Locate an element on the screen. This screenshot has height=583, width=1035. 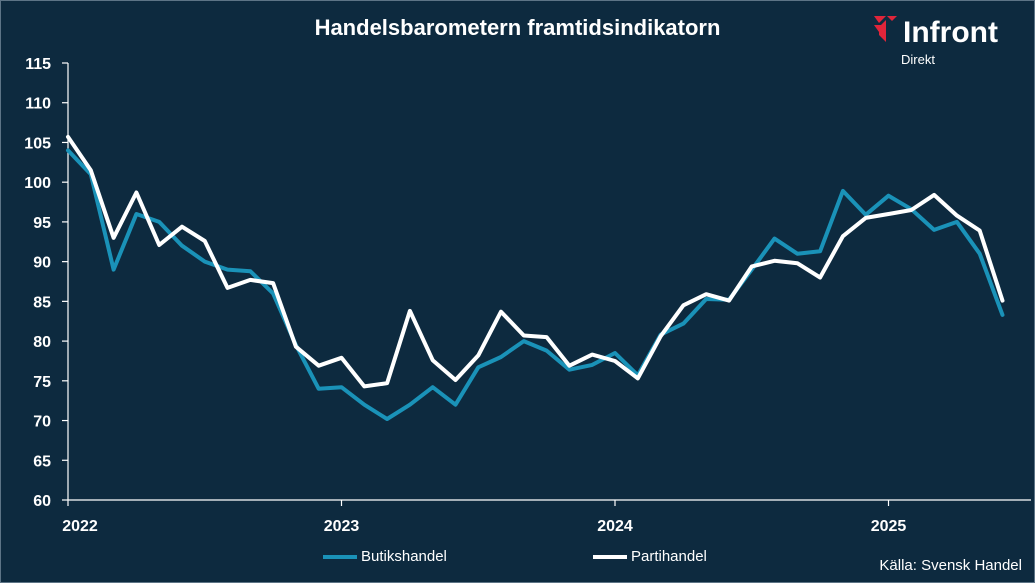
x-tick-label-2022: 2022 is located at coordinates (80, 526).